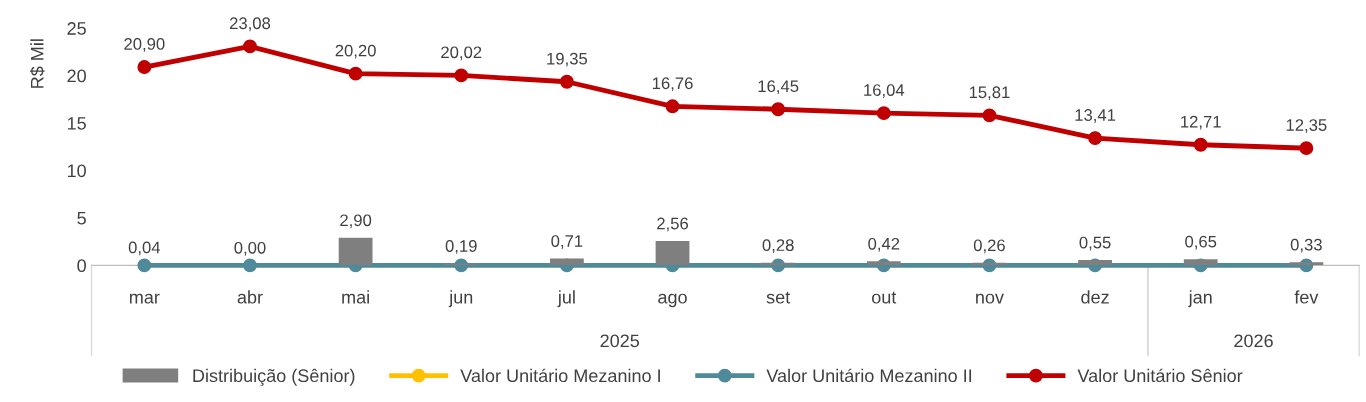  I want to click on x-tick-label: out, so click(884, 297).